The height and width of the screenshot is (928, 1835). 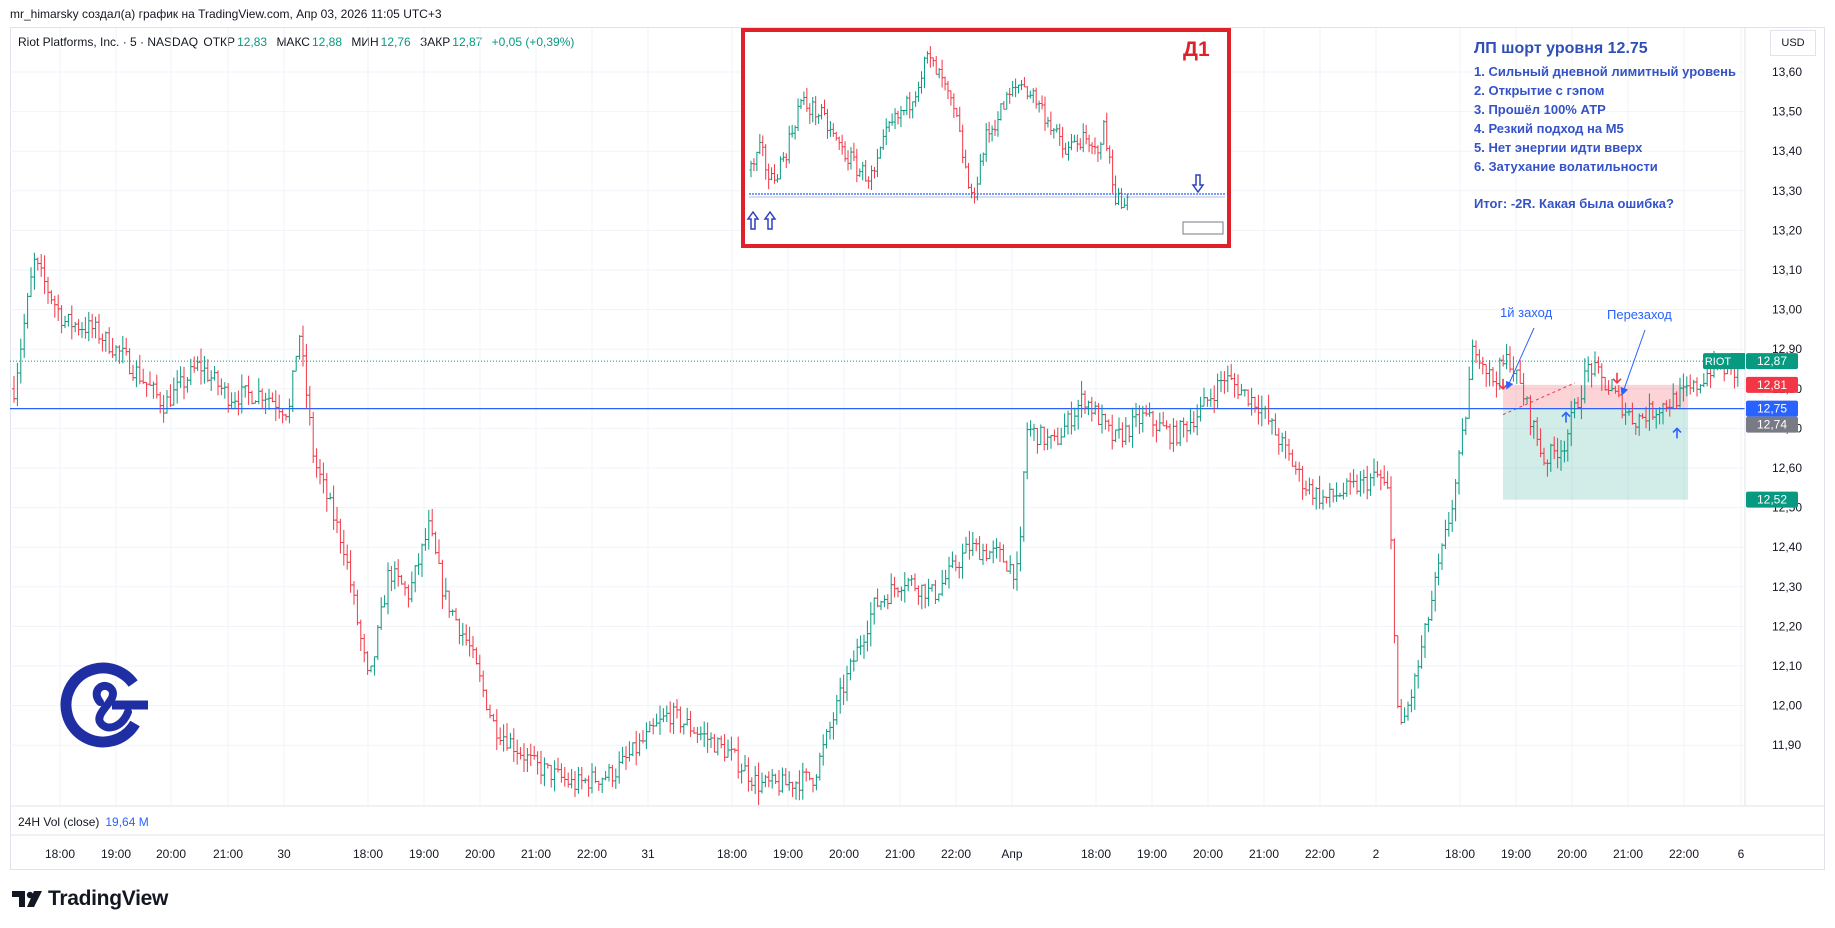 What do you see at coordinates (1628, 854) in the screenshot?
I see `x-tick-label: 21:00` at bounding box center [1628, 854].